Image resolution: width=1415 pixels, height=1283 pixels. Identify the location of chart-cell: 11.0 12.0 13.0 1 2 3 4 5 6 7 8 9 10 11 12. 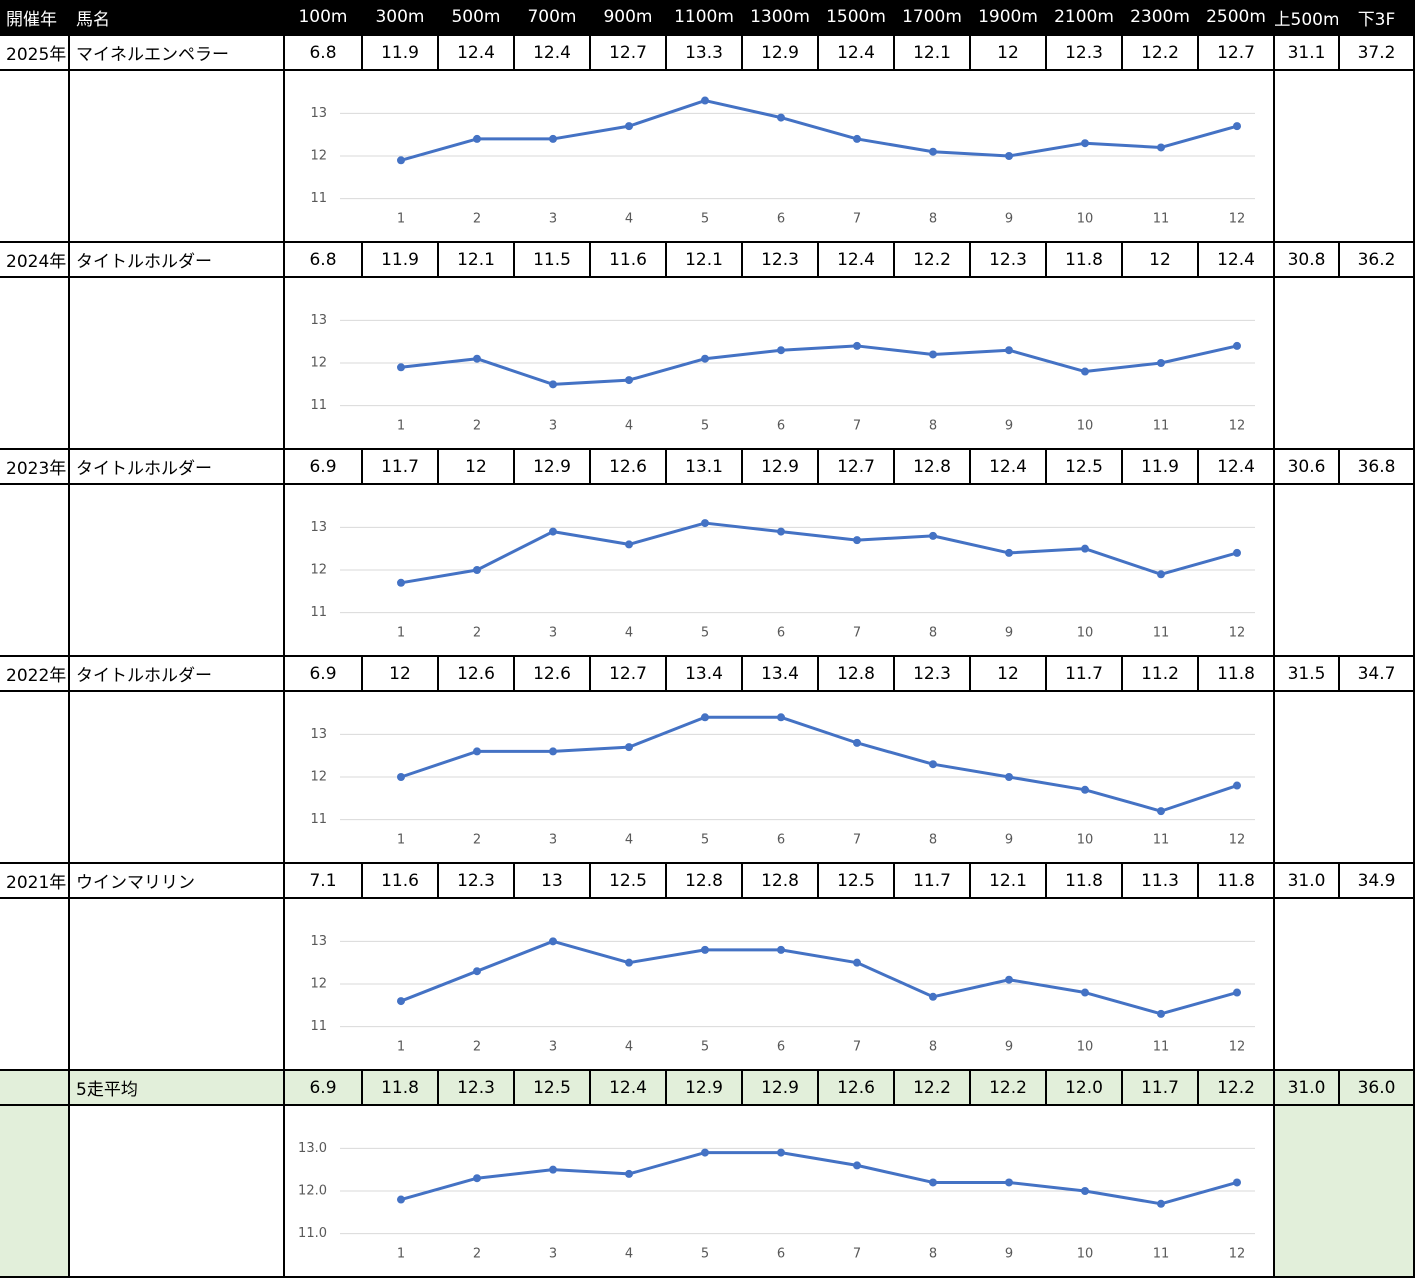
(780, 1192).